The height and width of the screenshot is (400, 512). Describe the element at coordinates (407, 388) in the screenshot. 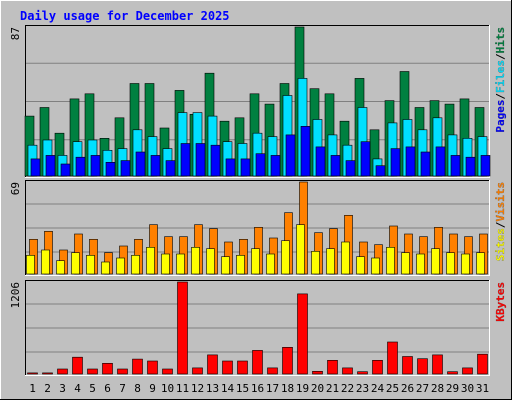

I see `x-tick-label: 26` at that location.